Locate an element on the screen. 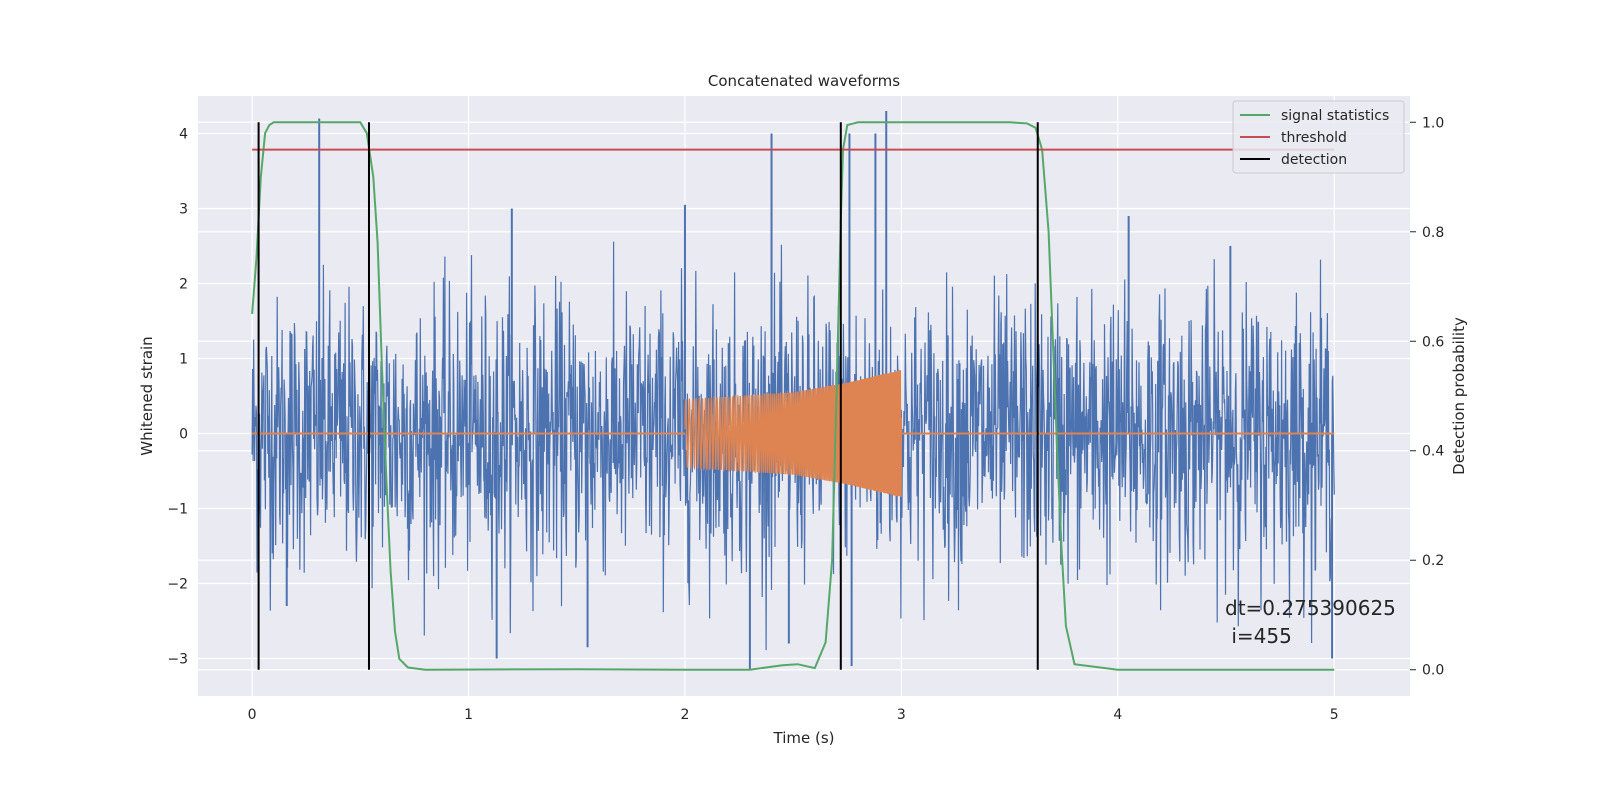  annotation-index: i=455 is located at coordinates (1258, 636).